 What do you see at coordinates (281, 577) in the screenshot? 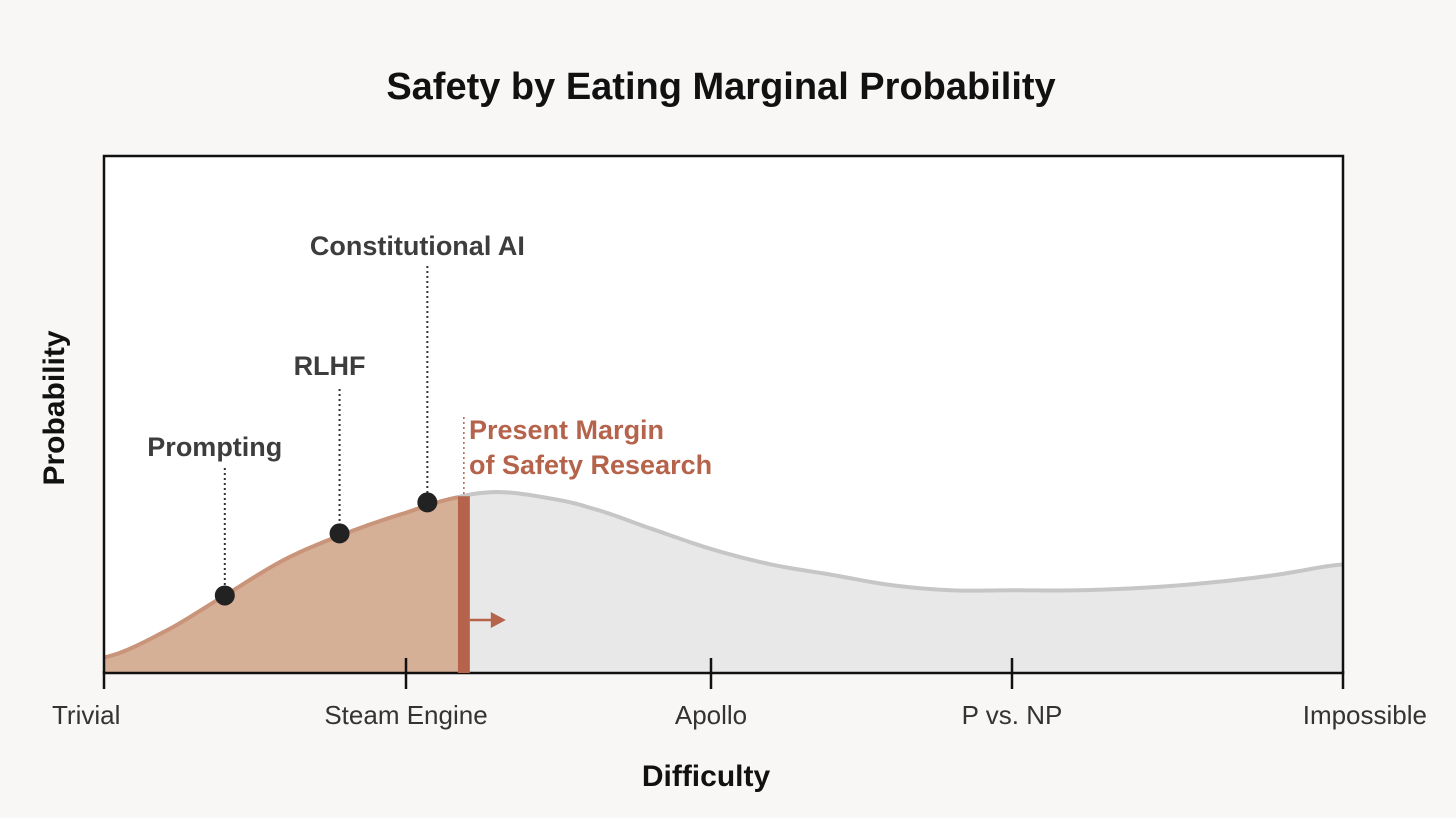
I see `solved-curve` at bounding box center [281, 577].